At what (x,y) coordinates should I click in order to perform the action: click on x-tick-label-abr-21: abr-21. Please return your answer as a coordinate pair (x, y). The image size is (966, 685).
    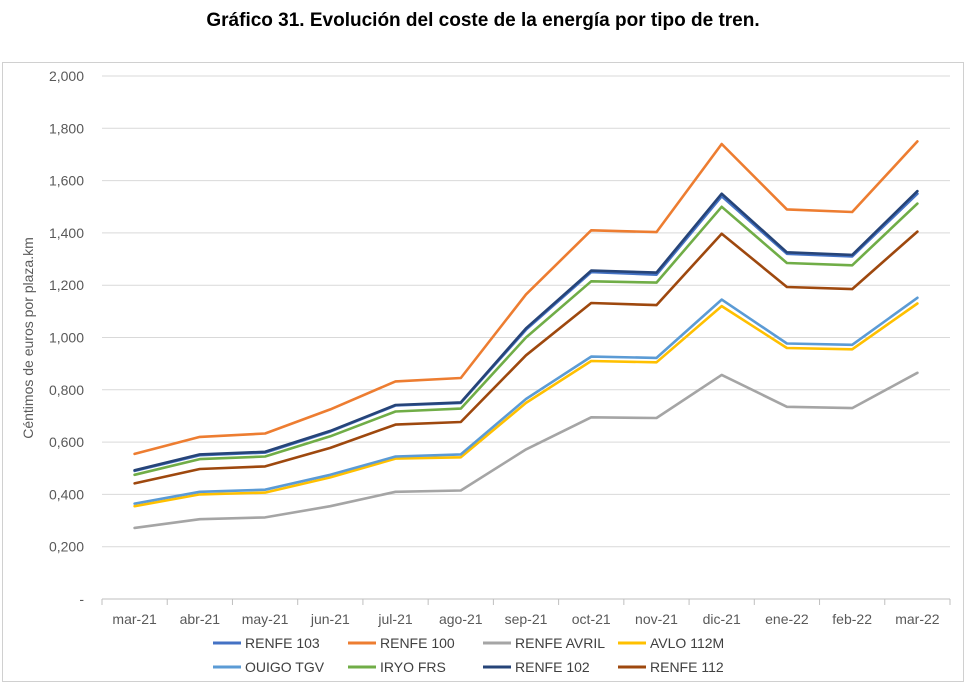
    Looking at the image, I should click on (200, 619).